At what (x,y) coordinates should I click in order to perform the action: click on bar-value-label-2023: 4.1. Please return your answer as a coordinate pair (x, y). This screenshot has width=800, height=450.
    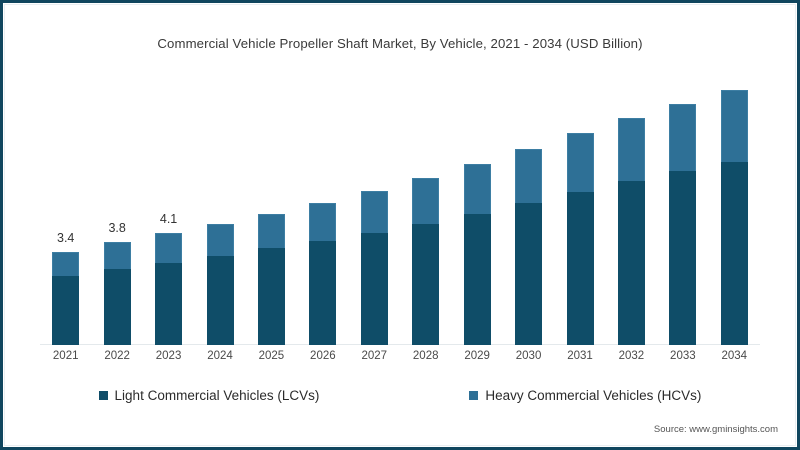
    Looking at the image, I should click on (168, 219).